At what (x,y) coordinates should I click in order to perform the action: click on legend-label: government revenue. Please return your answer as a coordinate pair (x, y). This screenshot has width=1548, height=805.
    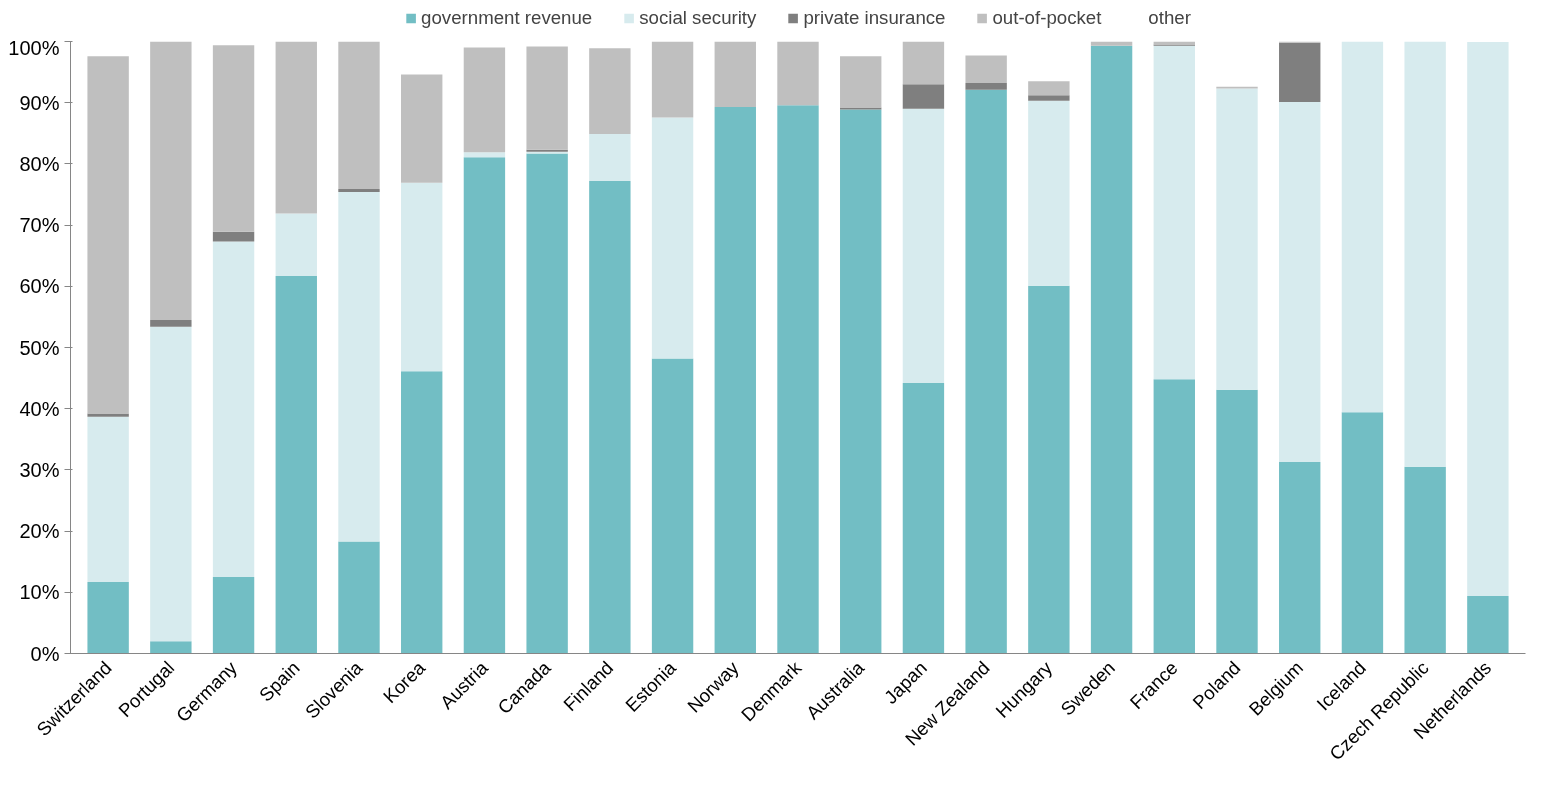
    Looking at the image, I should click on (507, 18).